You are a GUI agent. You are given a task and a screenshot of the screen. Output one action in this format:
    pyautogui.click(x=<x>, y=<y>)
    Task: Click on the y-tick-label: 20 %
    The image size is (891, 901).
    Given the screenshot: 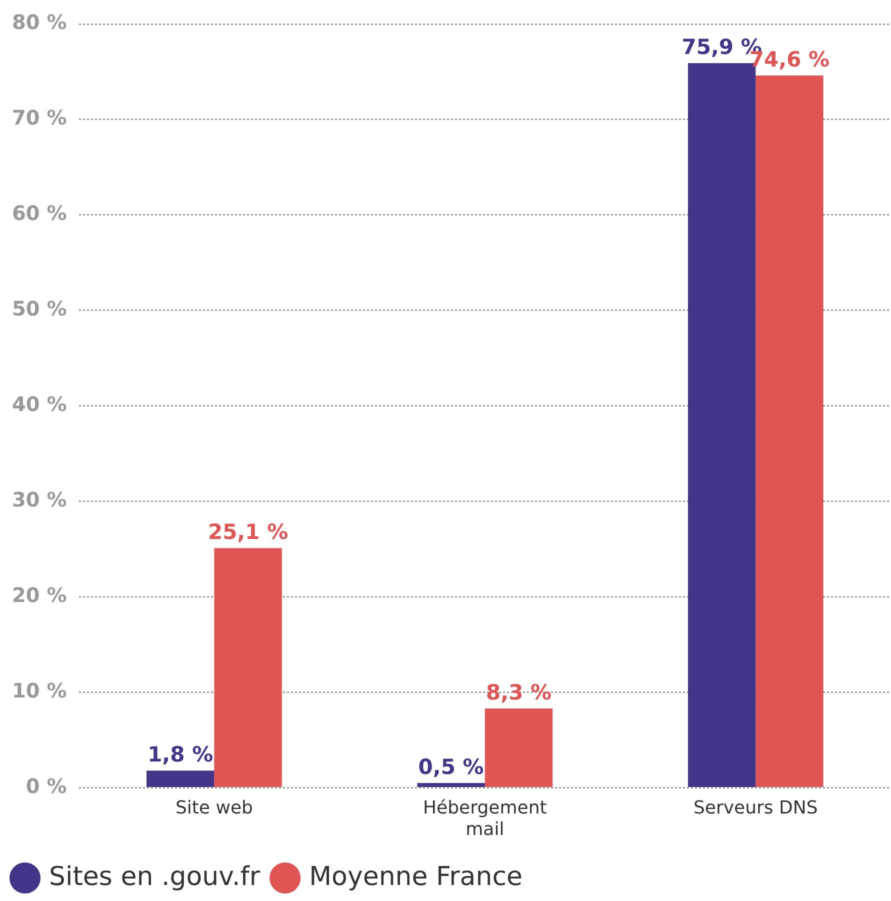 What is the action you would take?
    pyautogui.click(x=39, y=595)
    